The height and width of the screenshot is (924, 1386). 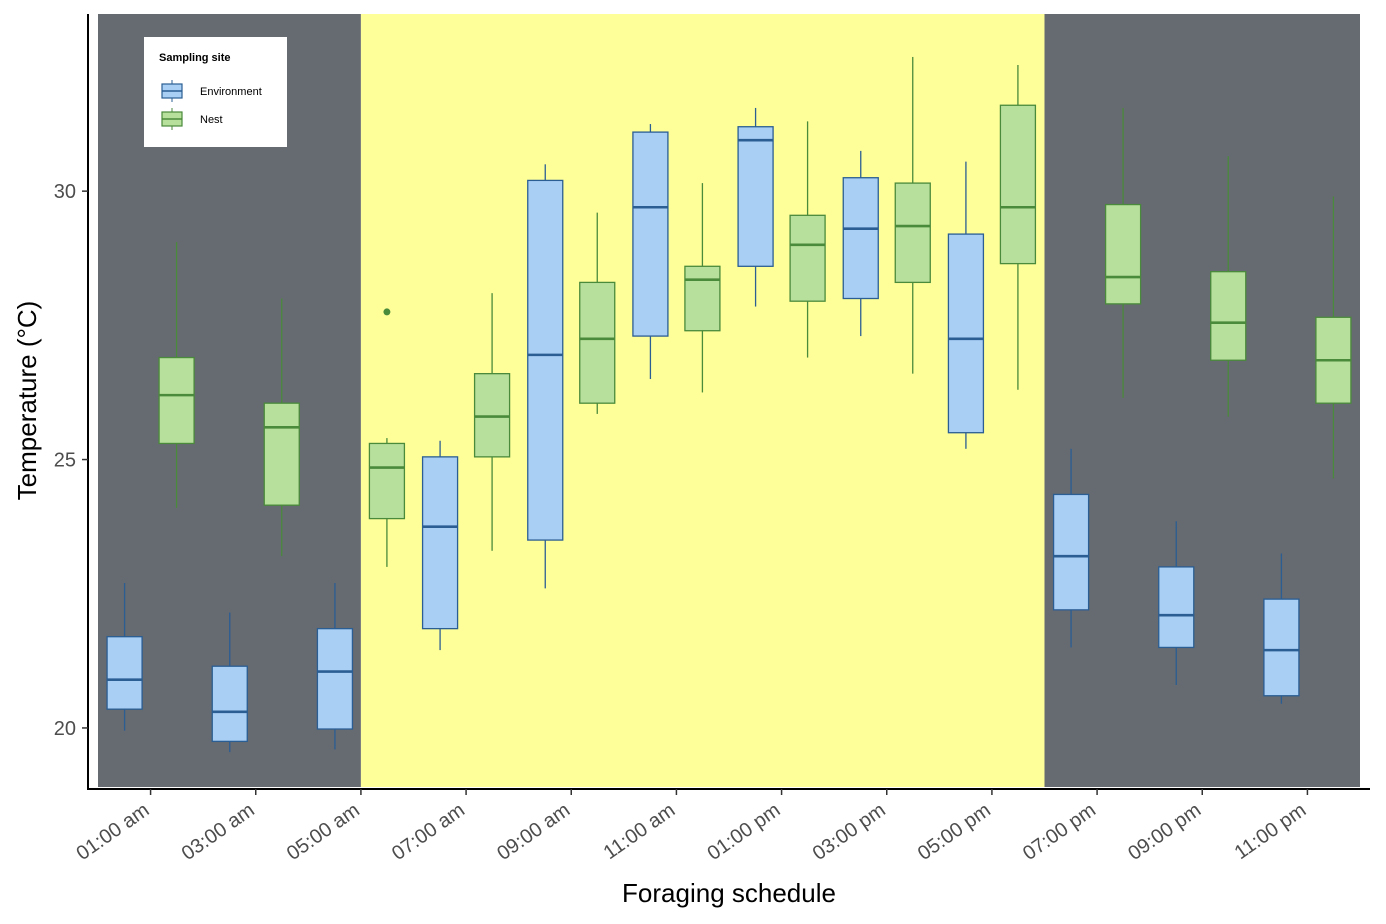 I want to click on y-tick-label: 20, so click(x=65, y=729).